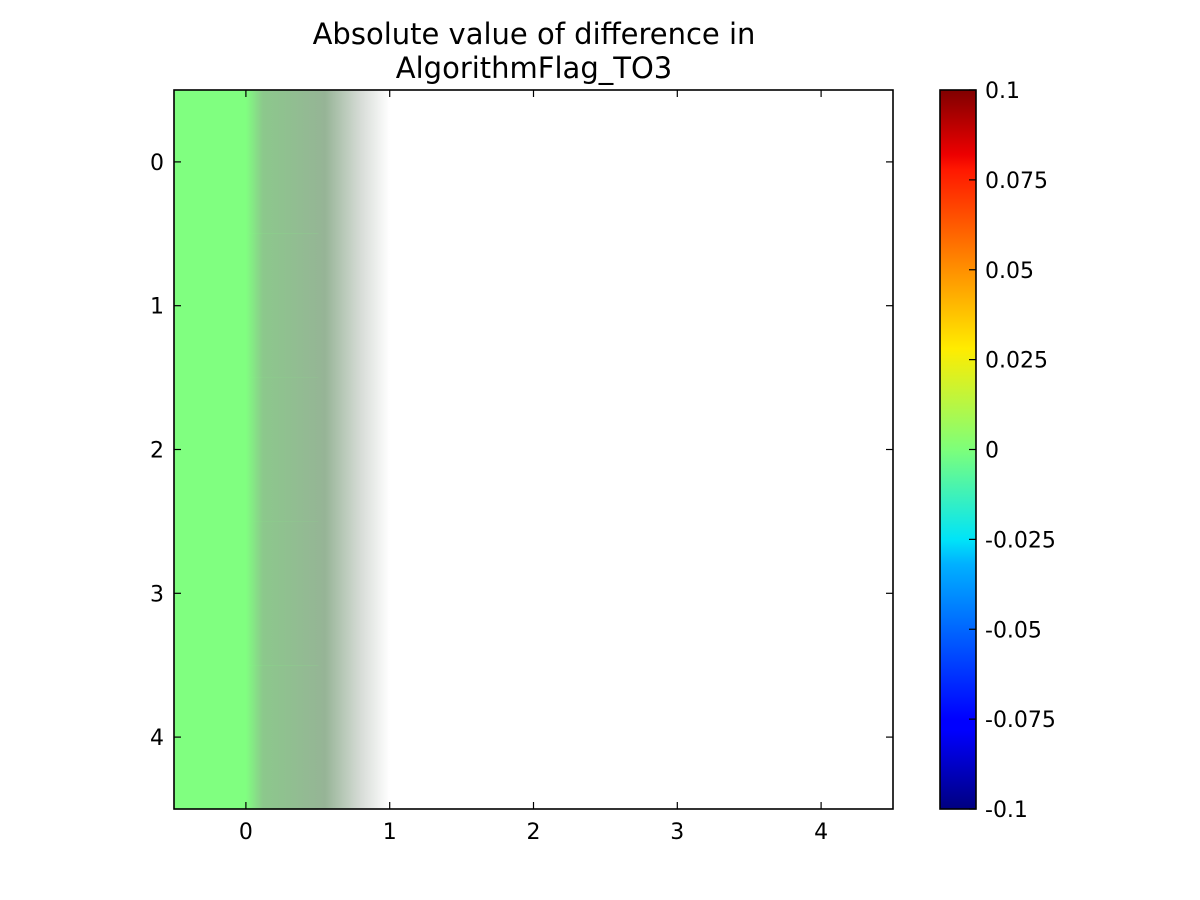 This screenshot has width=1200, height=900. What do you see at coordinates (157, 451) in the screenshot?
I see `y-tick-label: 2` at bounding box center [157, 451].